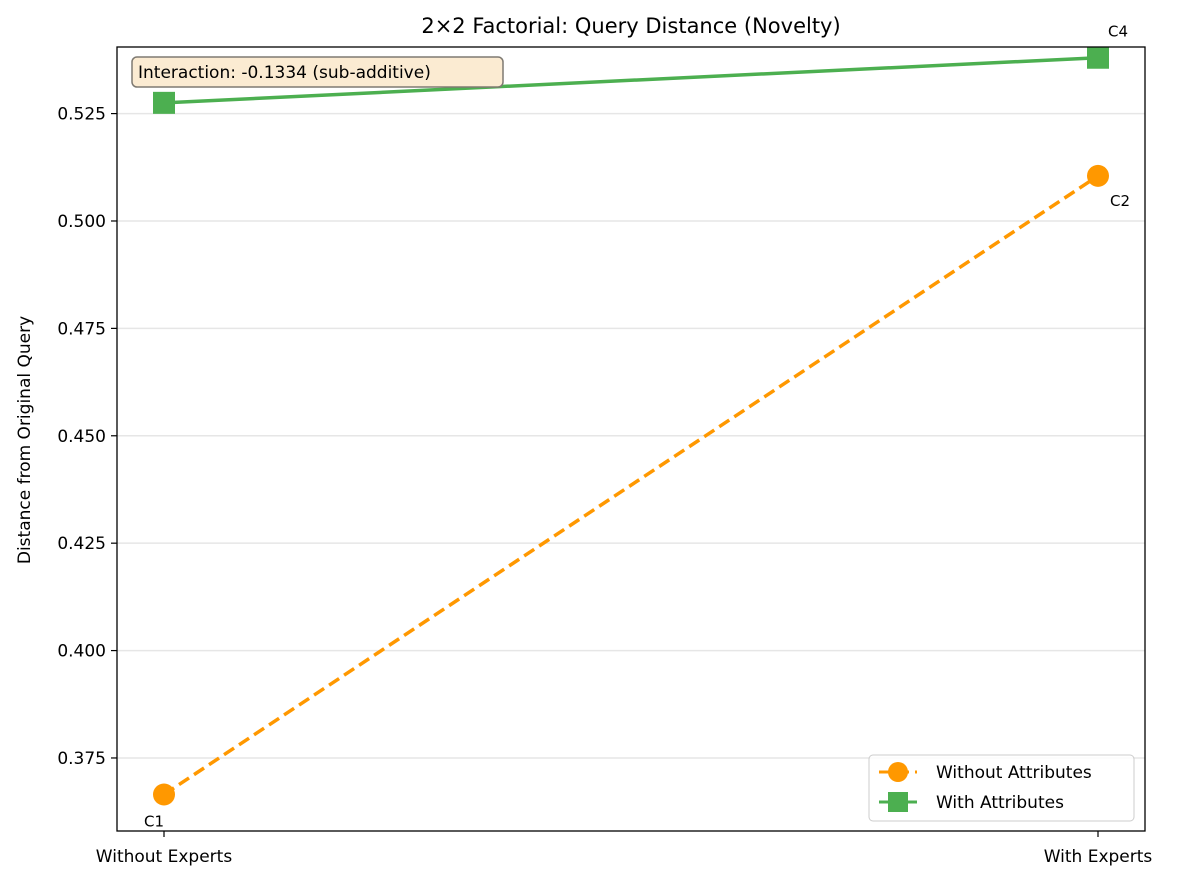 Image resolution: width=1180 pixels, height=882 pixels. Describe the element at coordinates (25, 440) in the screenshot. I see `y-axis-label: Distance from Original Query` at that location.